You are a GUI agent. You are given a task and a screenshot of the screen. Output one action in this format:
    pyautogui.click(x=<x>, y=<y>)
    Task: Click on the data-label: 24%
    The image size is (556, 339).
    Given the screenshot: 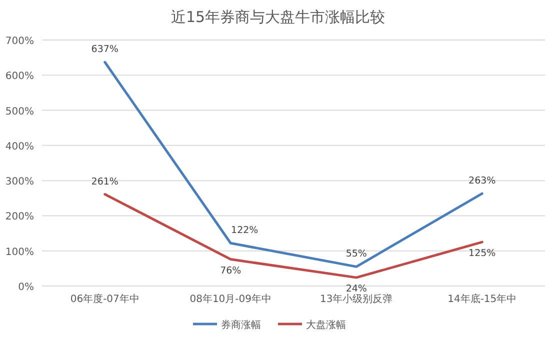 What is the action you would take?
    pyautogui.click(x=356, y=289)
    